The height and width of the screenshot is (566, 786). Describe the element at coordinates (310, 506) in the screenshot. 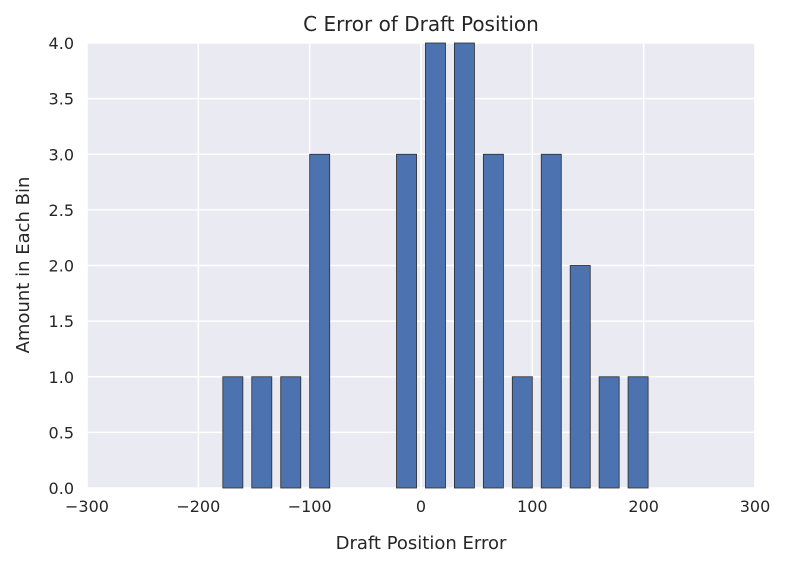

I see `x-tick-label: −100` at that location.